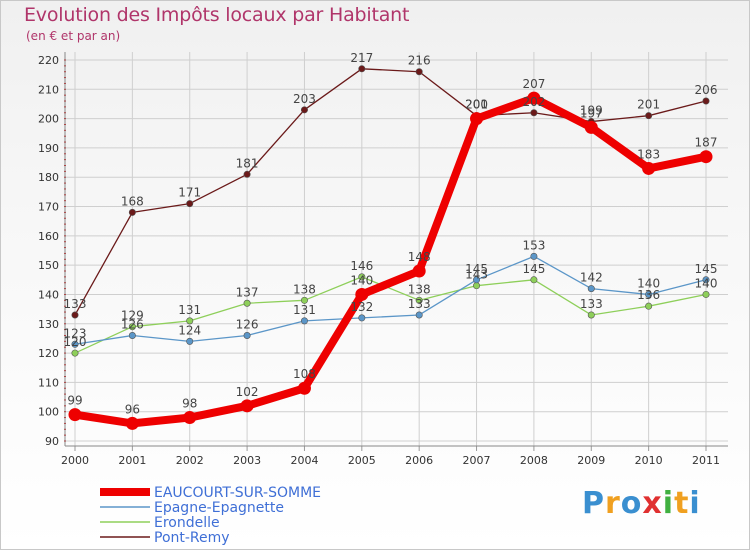  I want to click on data-label: 207, so click(533, 84).